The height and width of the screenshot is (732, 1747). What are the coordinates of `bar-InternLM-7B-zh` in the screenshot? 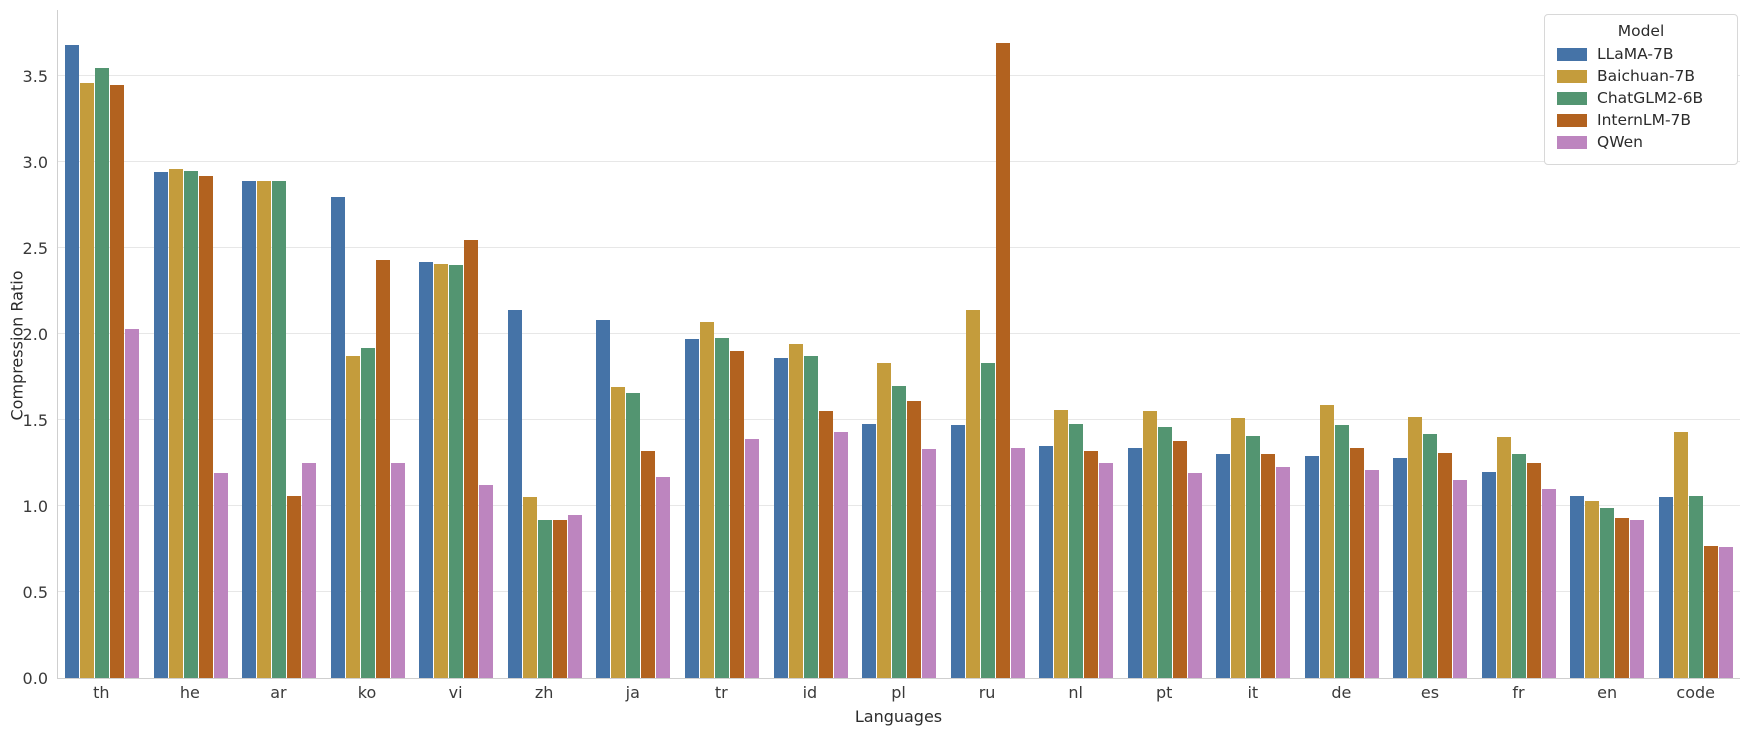 It's located at (559, 598).